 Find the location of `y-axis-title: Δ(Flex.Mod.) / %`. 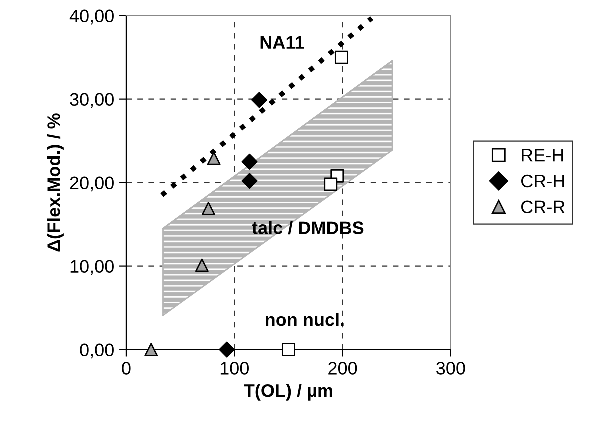

y-axis-title: Δ(Flex.Mod.) / % is located at coordinates (55, 183).